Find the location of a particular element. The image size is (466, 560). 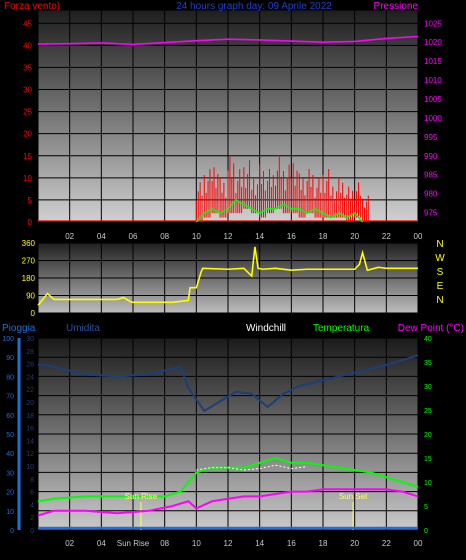

gust-line is located at coordinates (279, 210).